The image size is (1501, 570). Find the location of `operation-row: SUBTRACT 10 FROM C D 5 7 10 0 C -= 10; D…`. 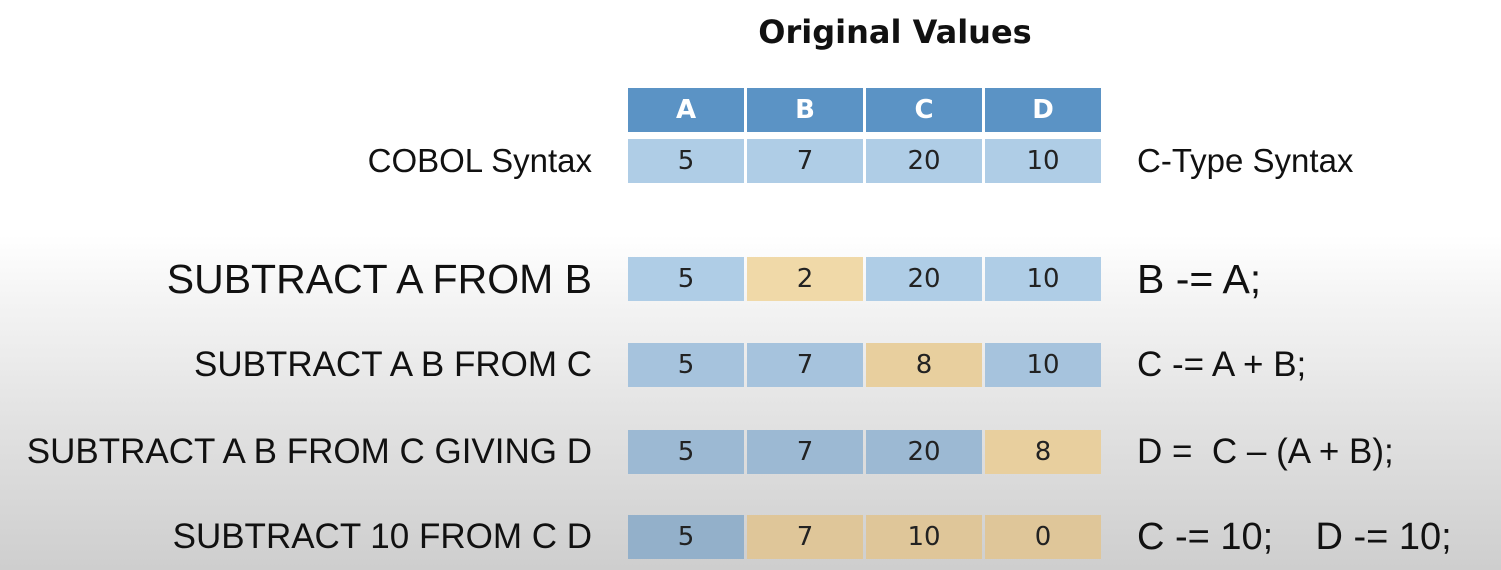

operation-row: SUBTRACT 10 FROM C D 5 7 10 0 C -= 10; D… is located at coordinates (750, 537).